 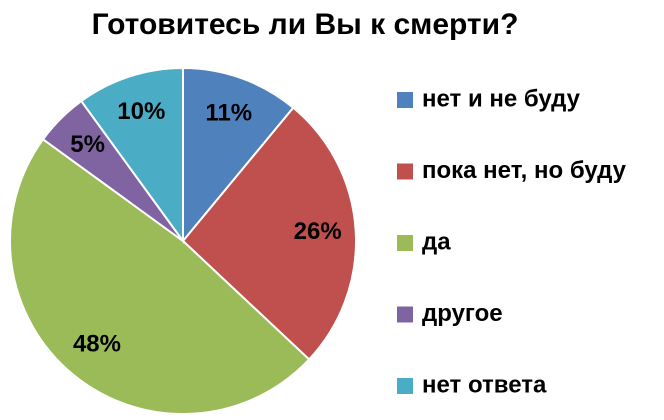 I want to click on legend-label: нет и не буду, so click(x=501, y=98).